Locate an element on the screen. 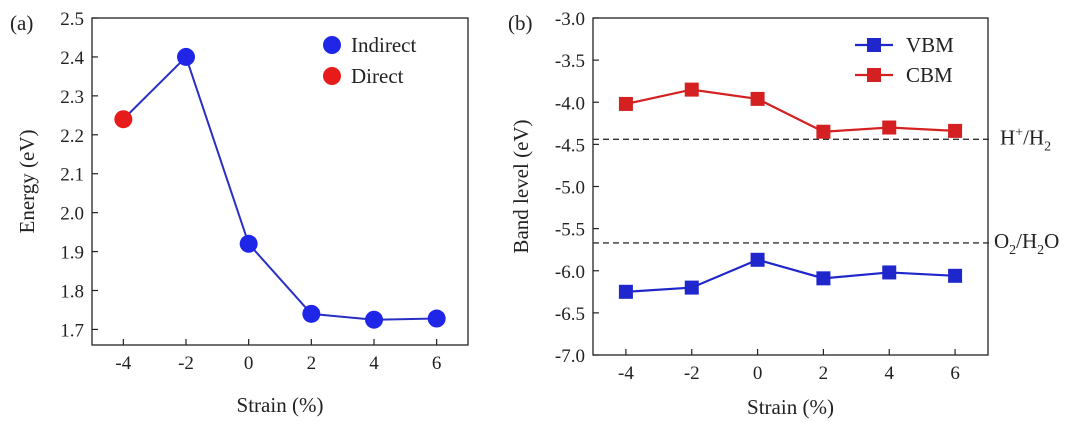 This screenshot has width=1080, height=422. y-tick-label-a: 1.7 is located at coordinates (72, 330).